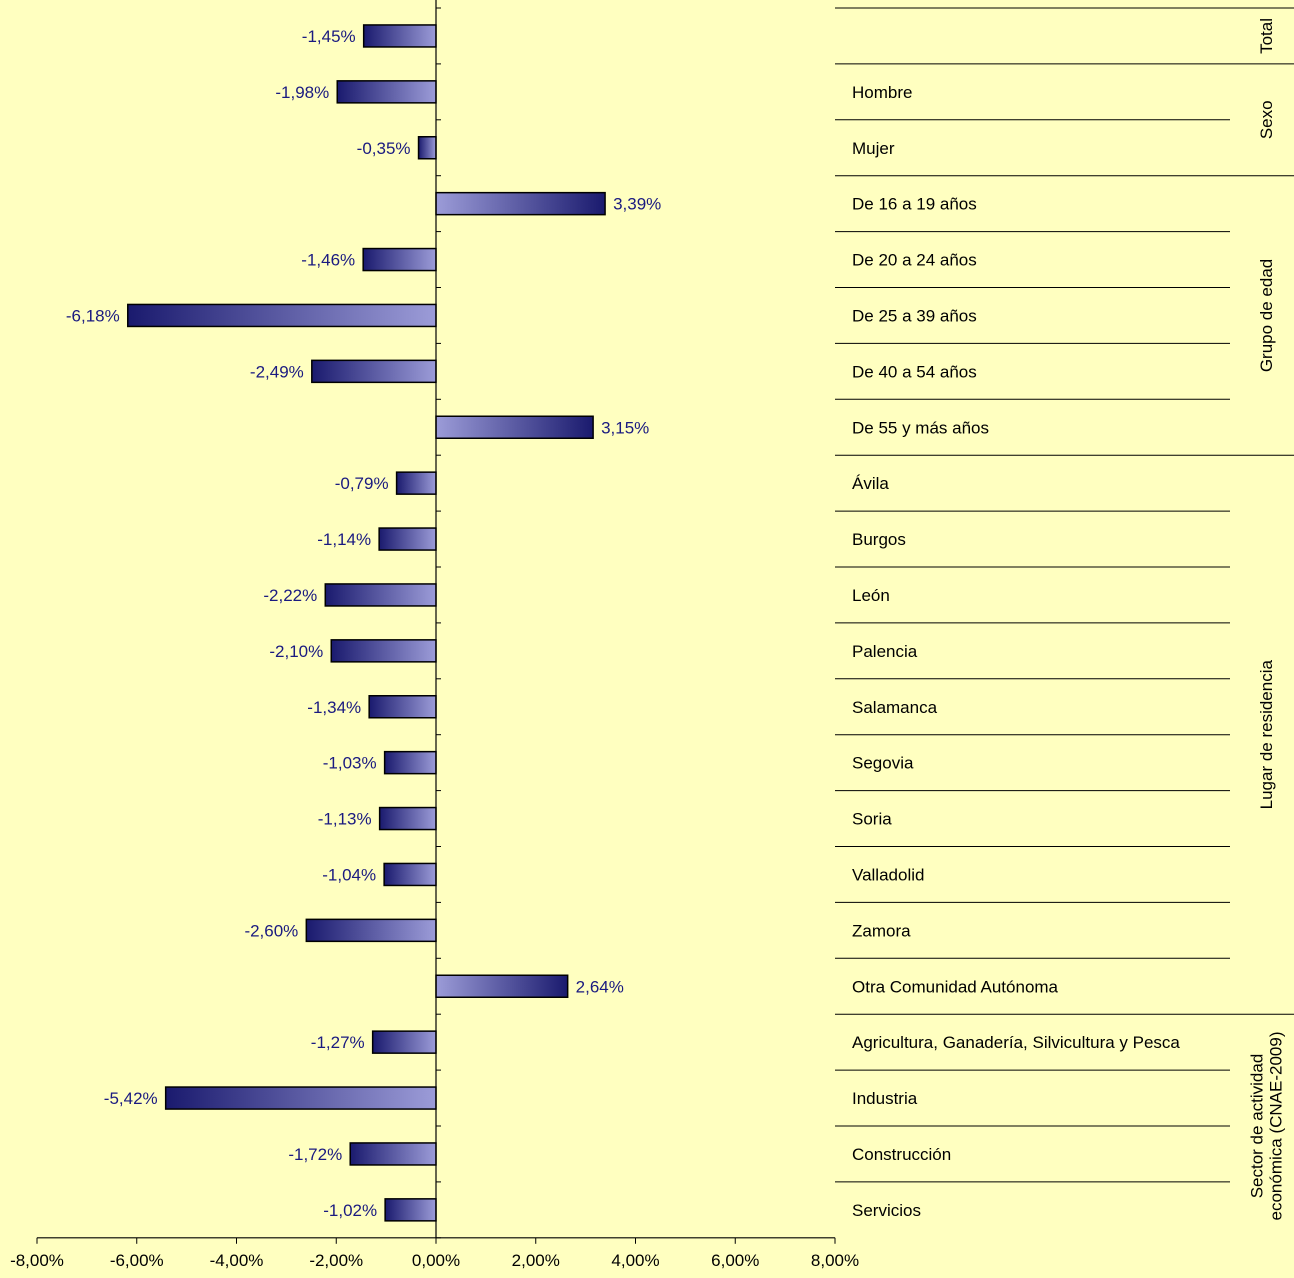 The width and height of the screenshot is (1294, 1278). What do you see at coordinates (885, 1098) in the screenshot?
I see `category-label: Industria` at bounding box center [885, 1098].